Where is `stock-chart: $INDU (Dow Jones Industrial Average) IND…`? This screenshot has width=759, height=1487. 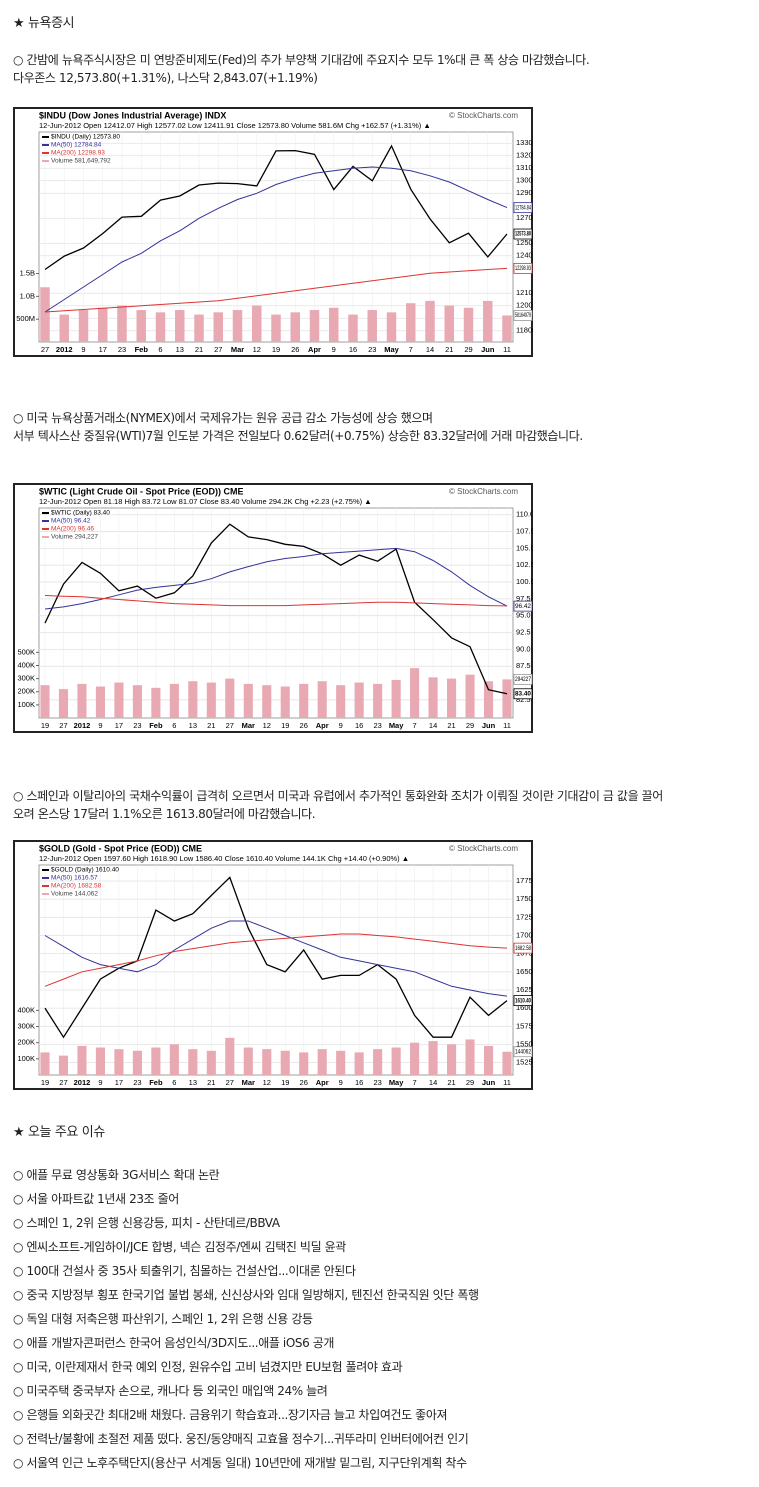 stock-chart: $INDU (Dow Jones Industrial Average) IND… is located at coordinates (273, 232).